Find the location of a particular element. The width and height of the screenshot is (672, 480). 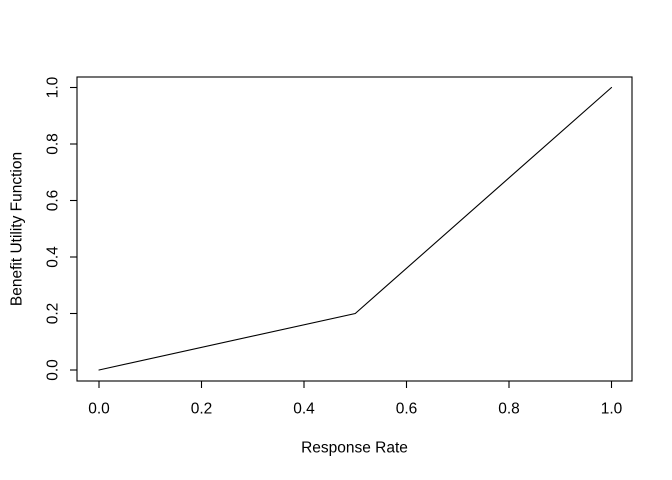

x-tick-label: 0.8 is located at coordinates (509, 409).